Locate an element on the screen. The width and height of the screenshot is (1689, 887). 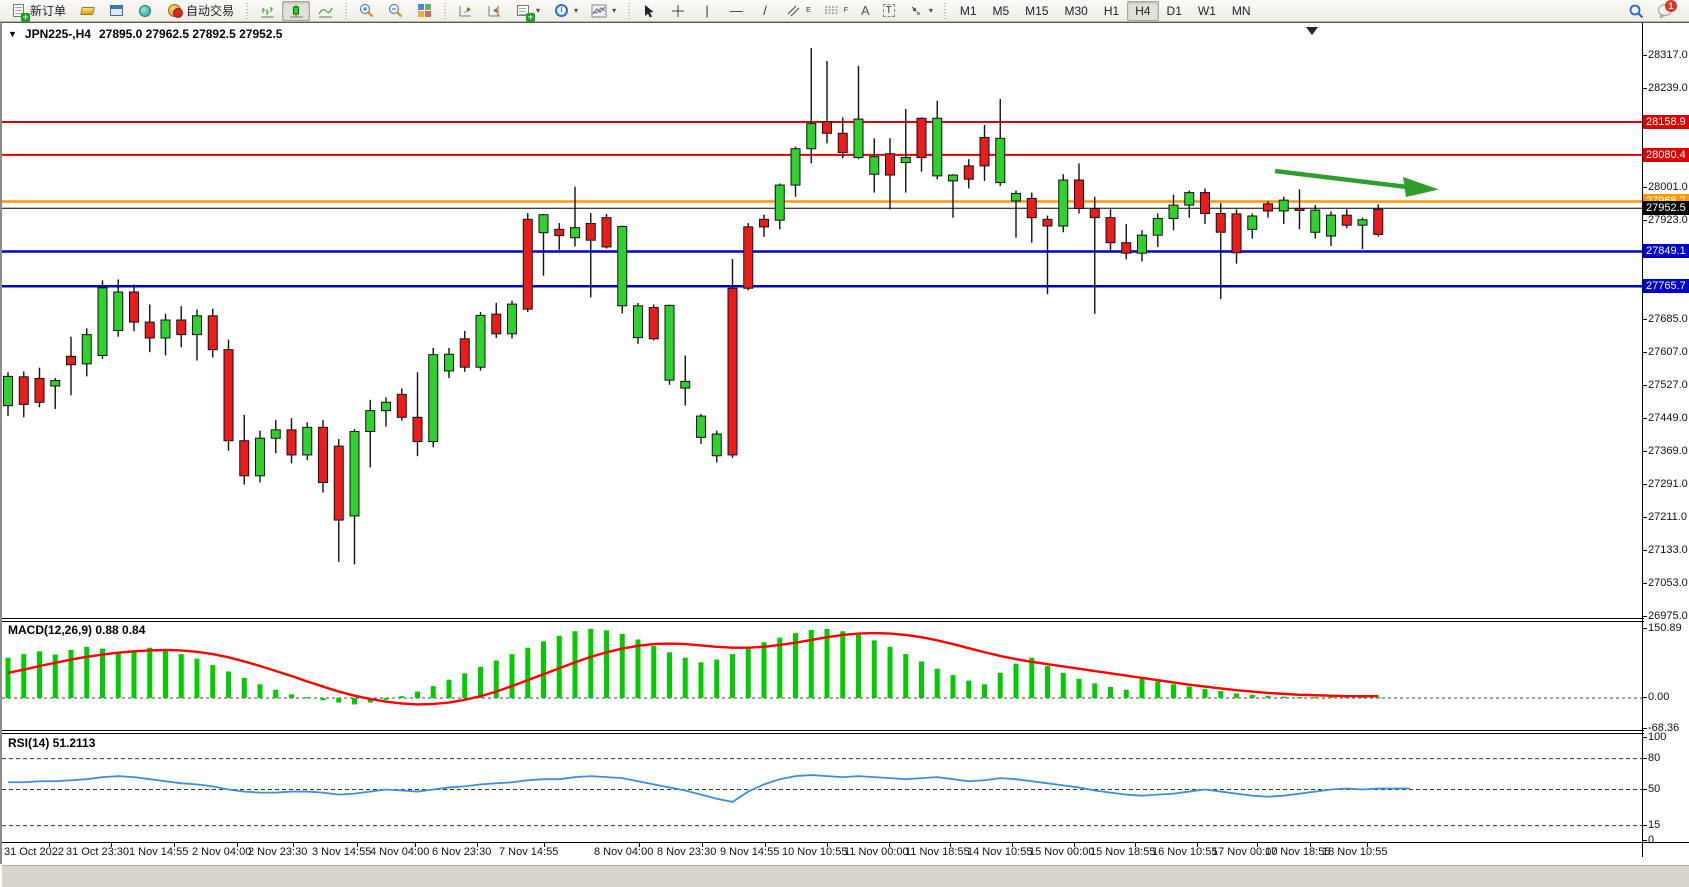
channel-tool-button: E is located at coordinates (798, 11).